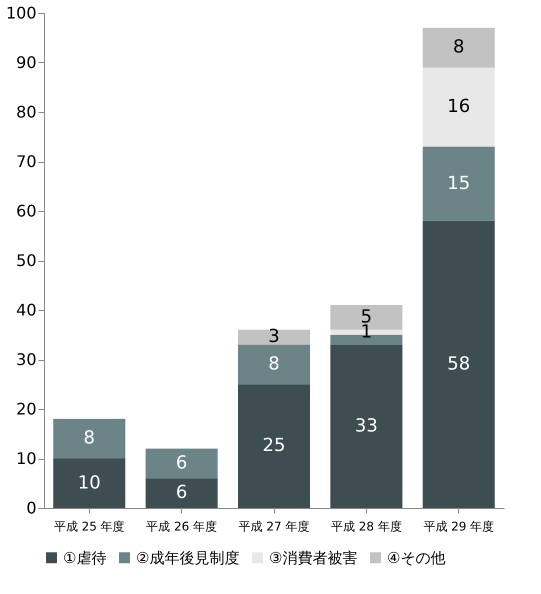 The width and height of the screenshot is (541, 594). What do you see at coordinates (366, 527) in the screenshot?
I see `x-tick-label: 平成 28 年度` at bounding box center [366, 527].